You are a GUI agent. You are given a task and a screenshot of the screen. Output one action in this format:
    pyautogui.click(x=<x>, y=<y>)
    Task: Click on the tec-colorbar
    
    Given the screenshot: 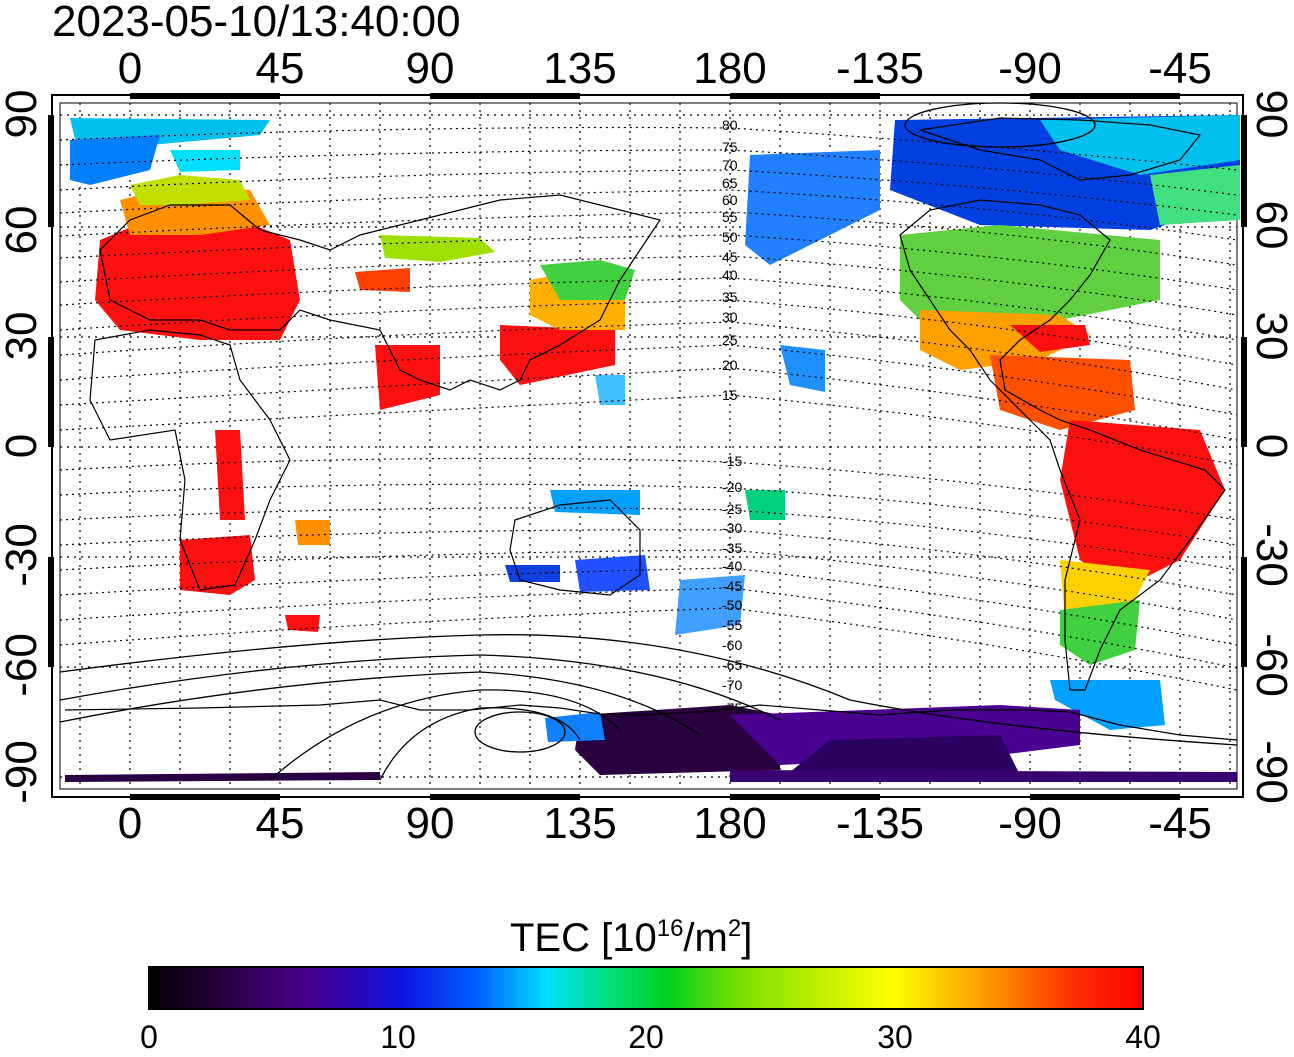 What is the action you would take?
    pyautogui.click(x=646, y=988)
    